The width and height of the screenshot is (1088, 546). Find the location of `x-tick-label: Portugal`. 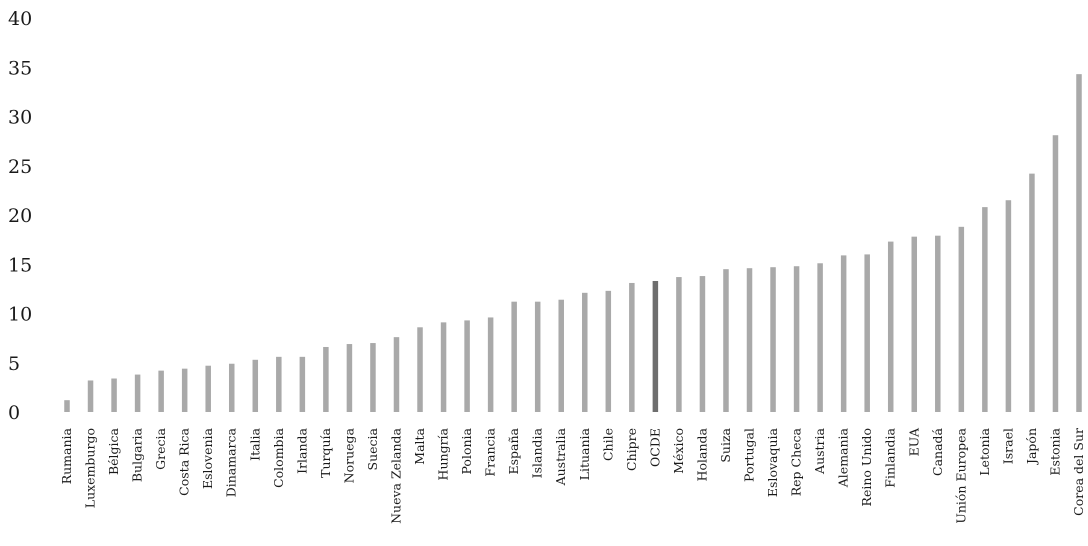

x-tick-label: Portugal is located at coordinates (749, 455).